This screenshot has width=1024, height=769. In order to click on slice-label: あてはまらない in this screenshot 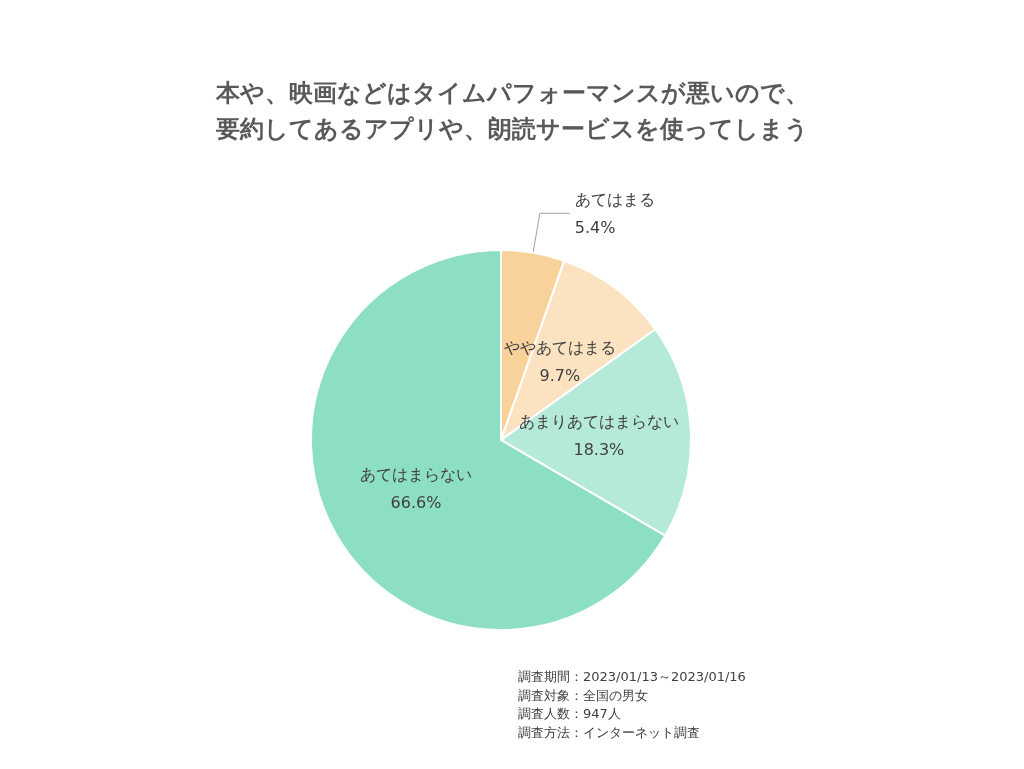, I will do `click(416, 475)`.